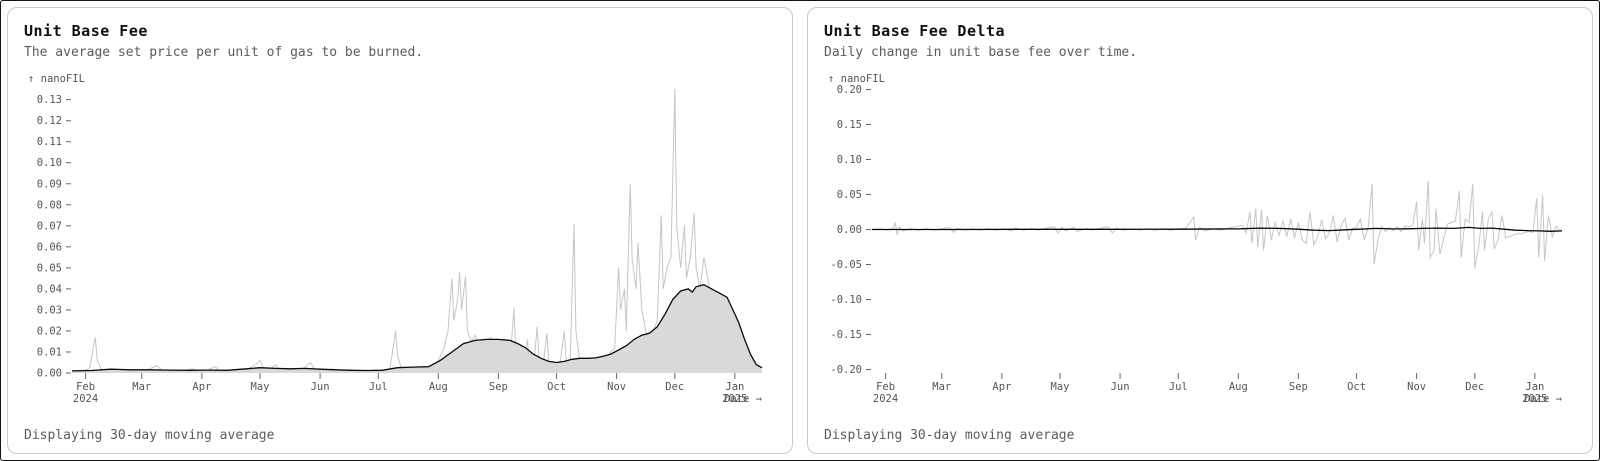 This screenshot has width=1600, height=461. What do you see at coordinates (49, 310) in the screenshot?
I see `svg-text: 0.03` at bounding box center [49, 310].